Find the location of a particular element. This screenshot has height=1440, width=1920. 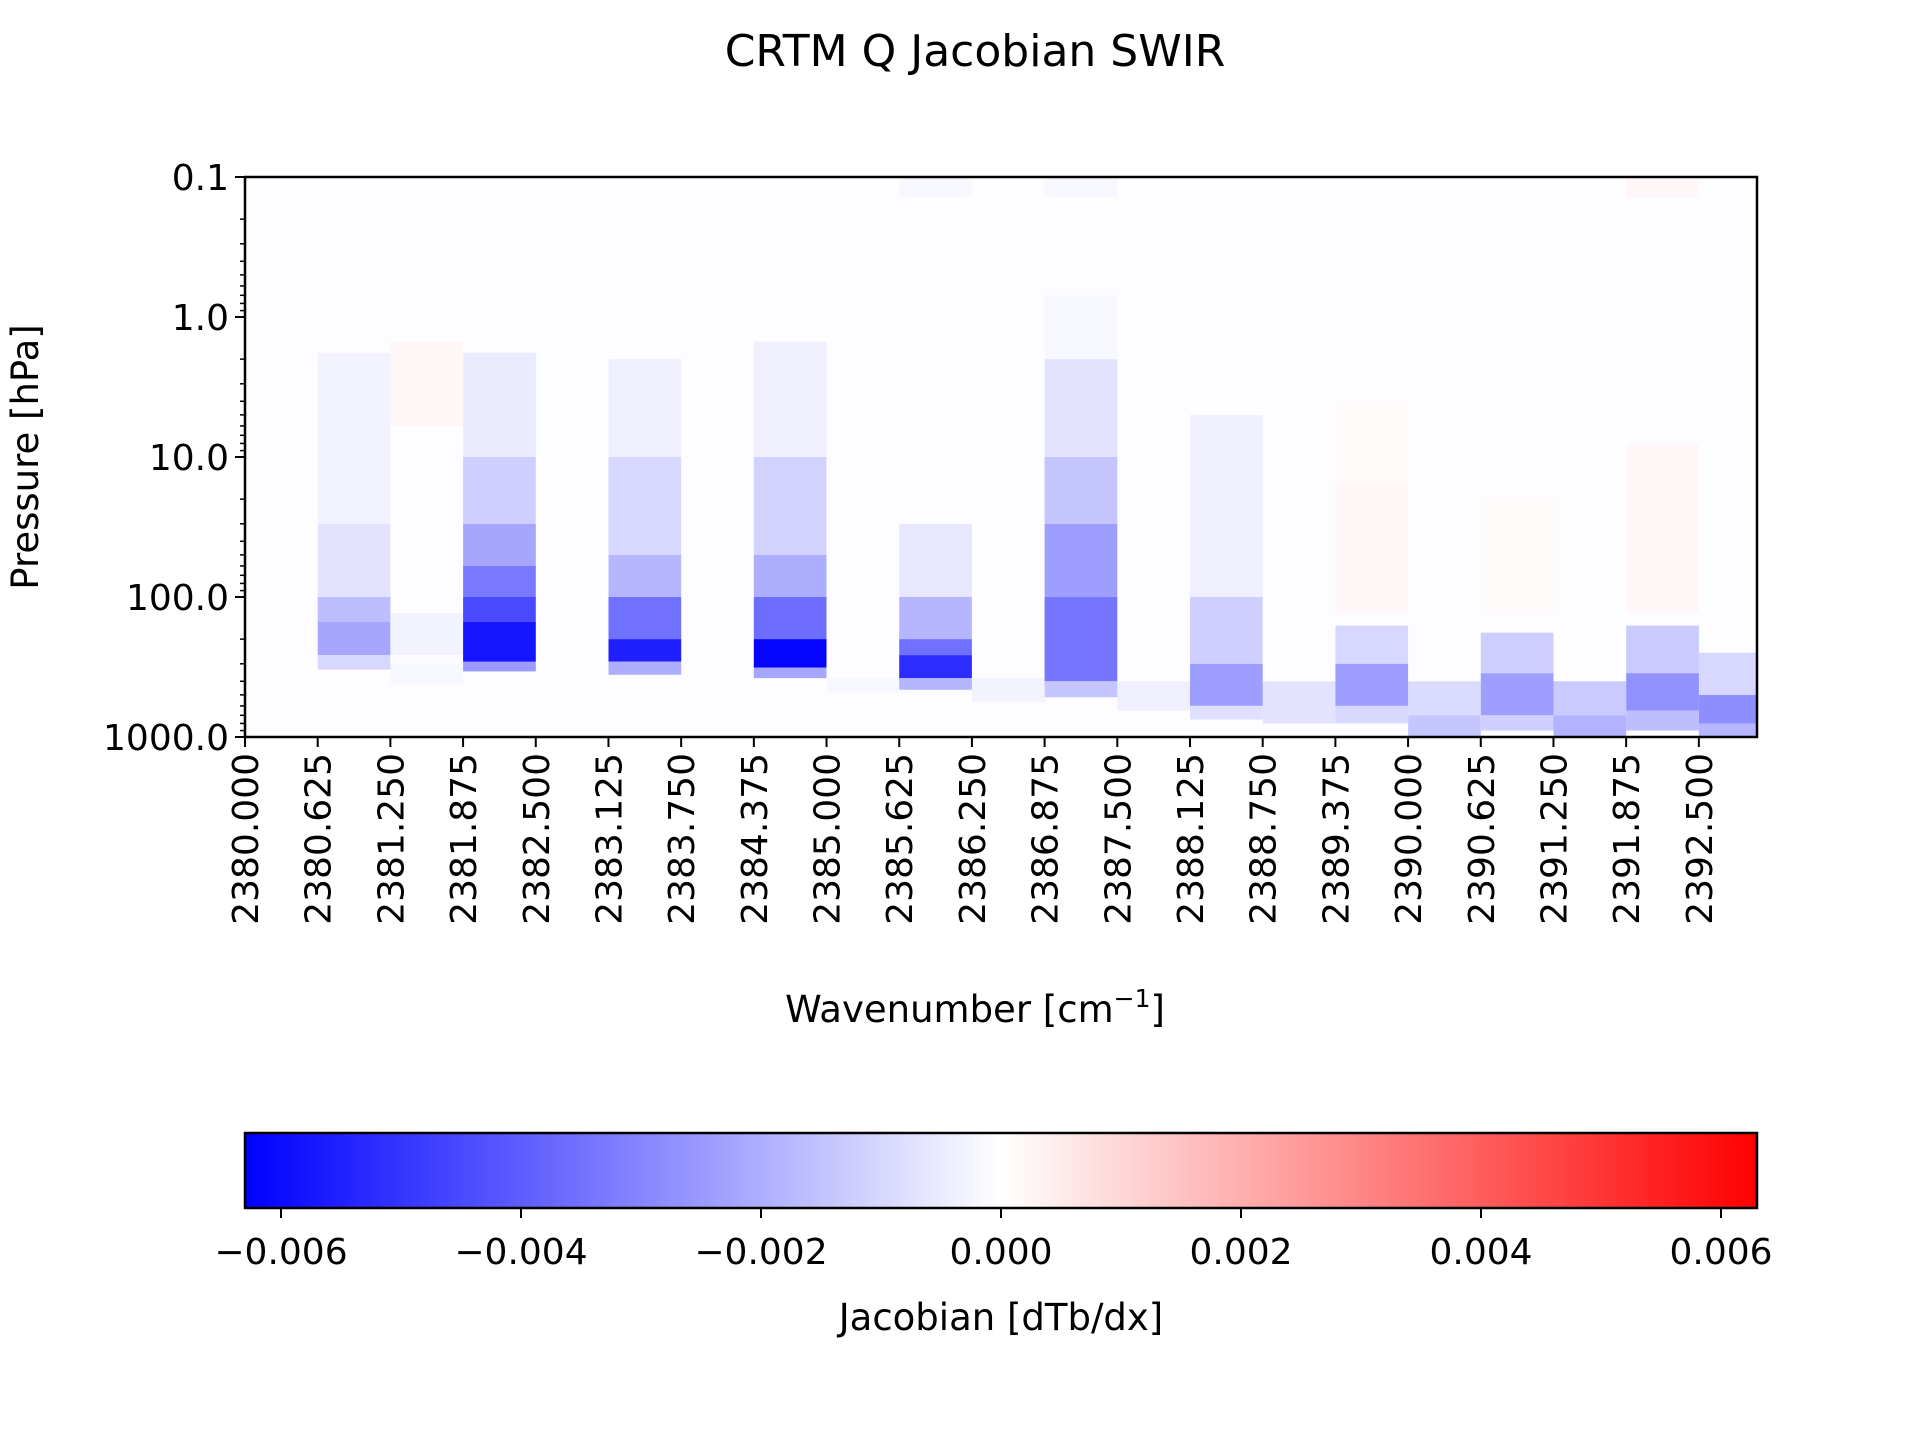

y-tick-label: 100.0 is located at coordinates (177, 598).